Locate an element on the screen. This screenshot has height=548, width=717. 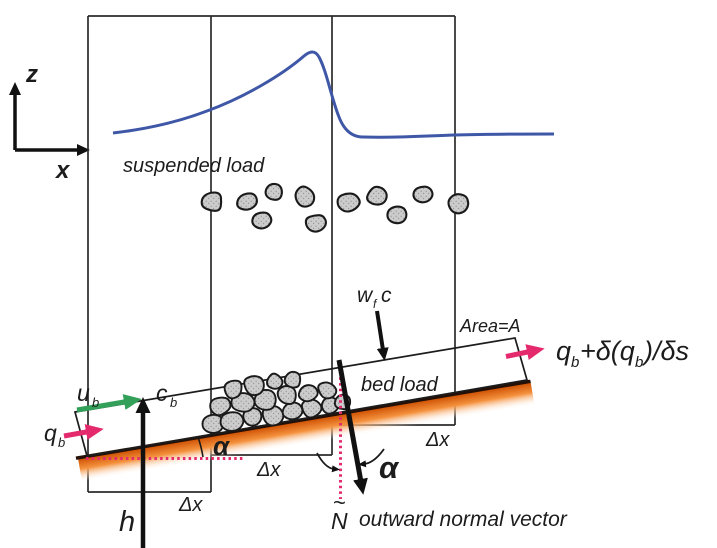
normal-n-label: N is located at coordinates (339, 521).